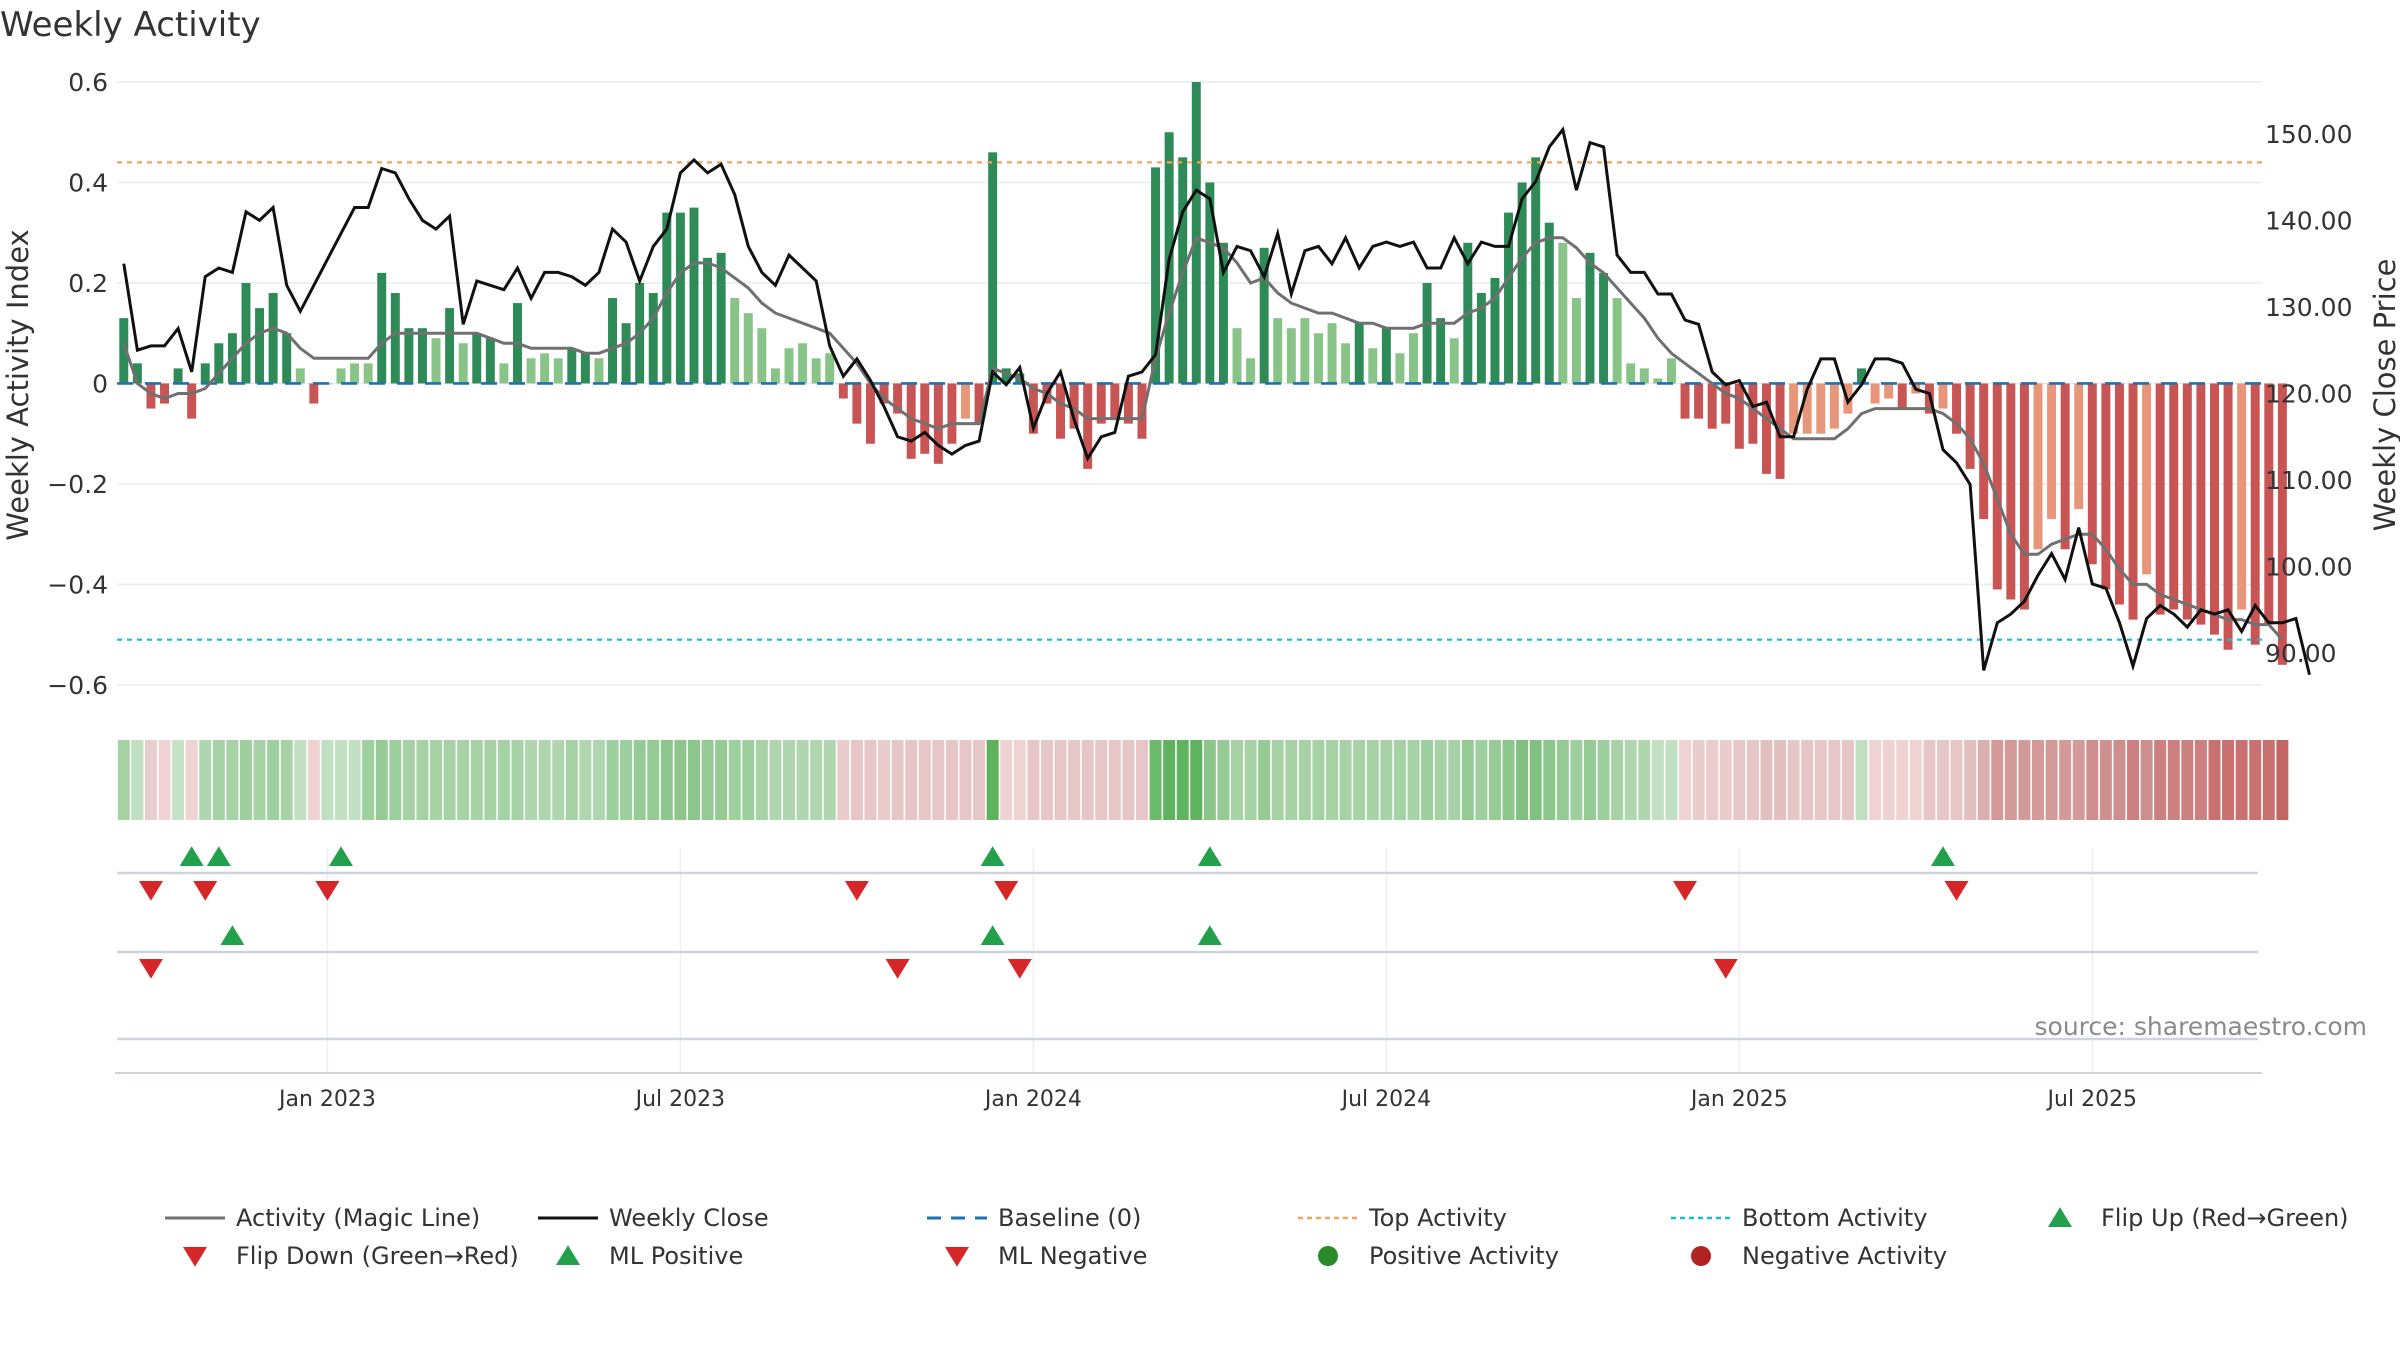 The width and height of the screenshot is (2400, 1354). Describe the element at coordinates (77, 384) in the screenshot. I see `y-axis-left-ticks: −0.6 −0.4 −0.2 0 0.2 0.4 0.6` at that location.